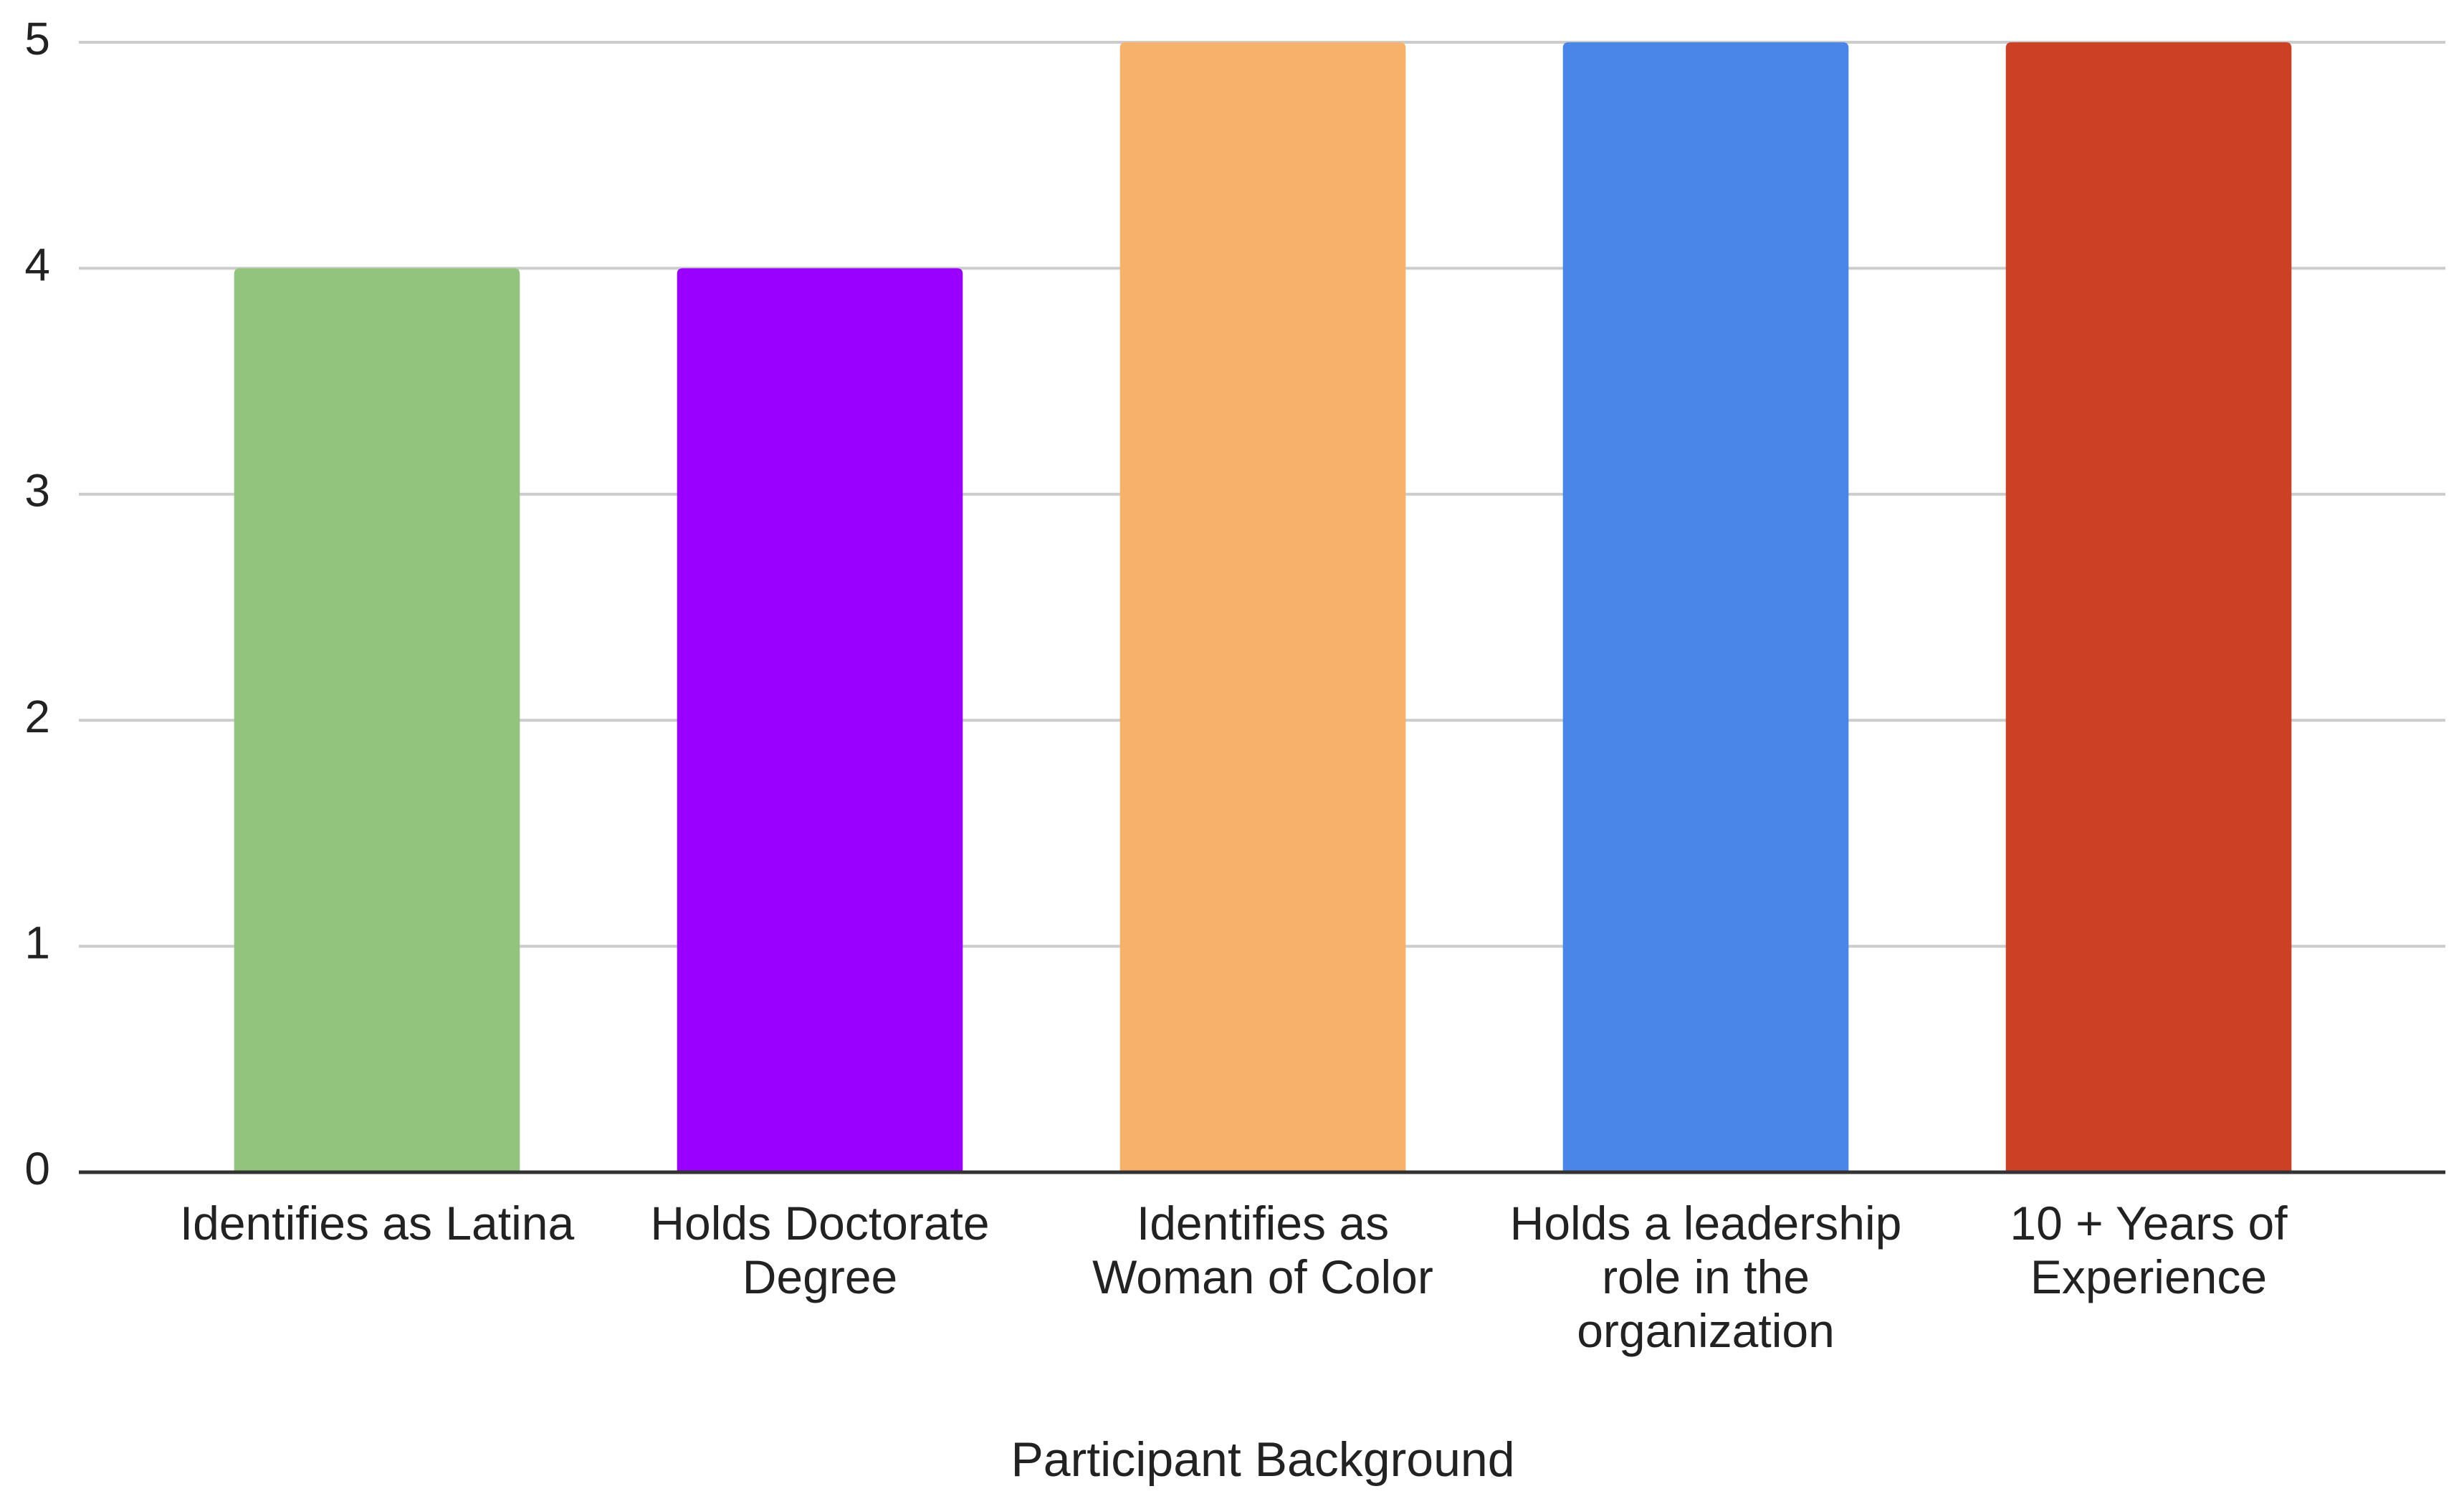  Describe the element at coordinates (1262, 1459) in the screenshot. I see `x-axis-title: Participant Background` at that location.